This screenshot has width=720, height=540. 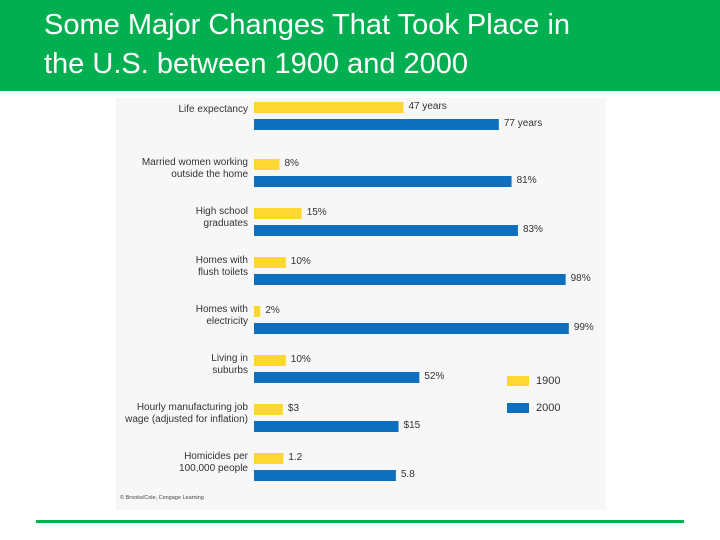 What do you see at coordinates (526, 180) in the screenshot?
I see `data-label-2000: 81%` at bounding box center [526, 180].